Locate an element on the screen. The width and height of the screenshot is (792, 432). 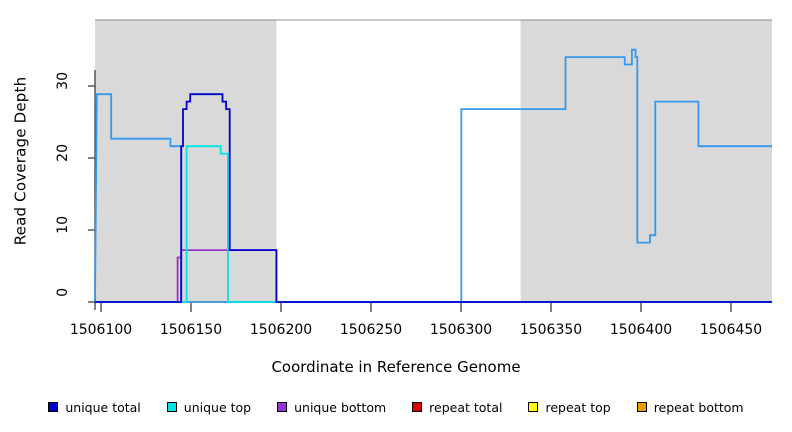
x-axis-title: Coordinate in Reference Genome is located at coordinates (396, 367).